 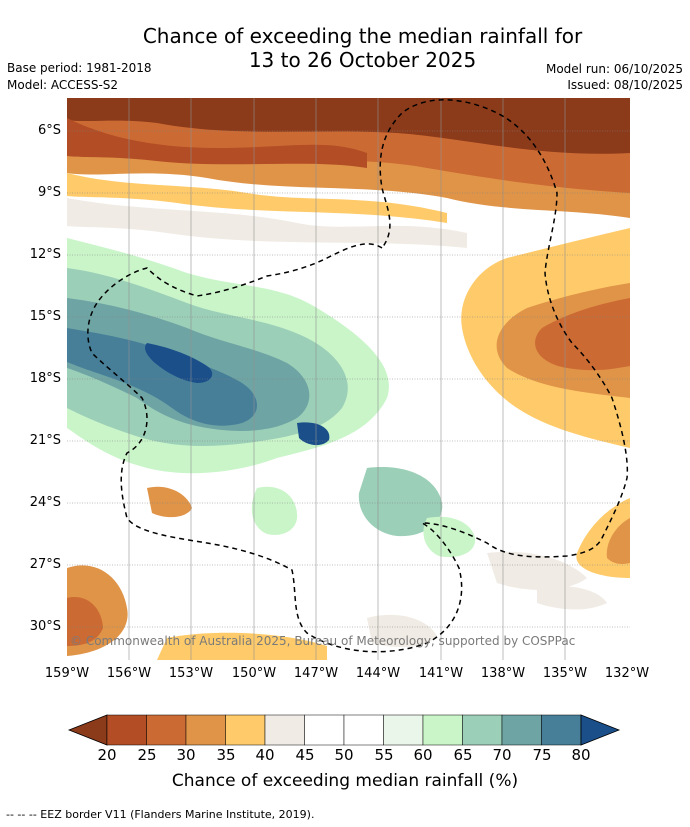 I want to click on lon-label: 141°W, so click(x=441, y=673).